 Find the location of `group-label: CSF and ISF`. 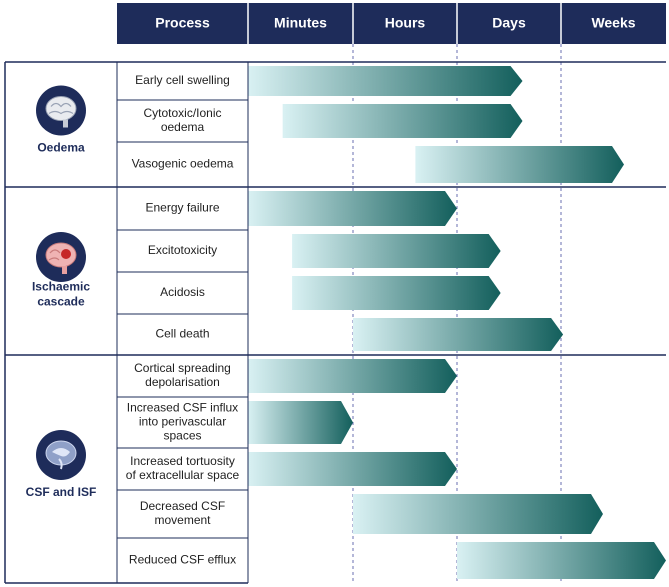

group-label: CSF and ISF is located at coordinates (61, 492).